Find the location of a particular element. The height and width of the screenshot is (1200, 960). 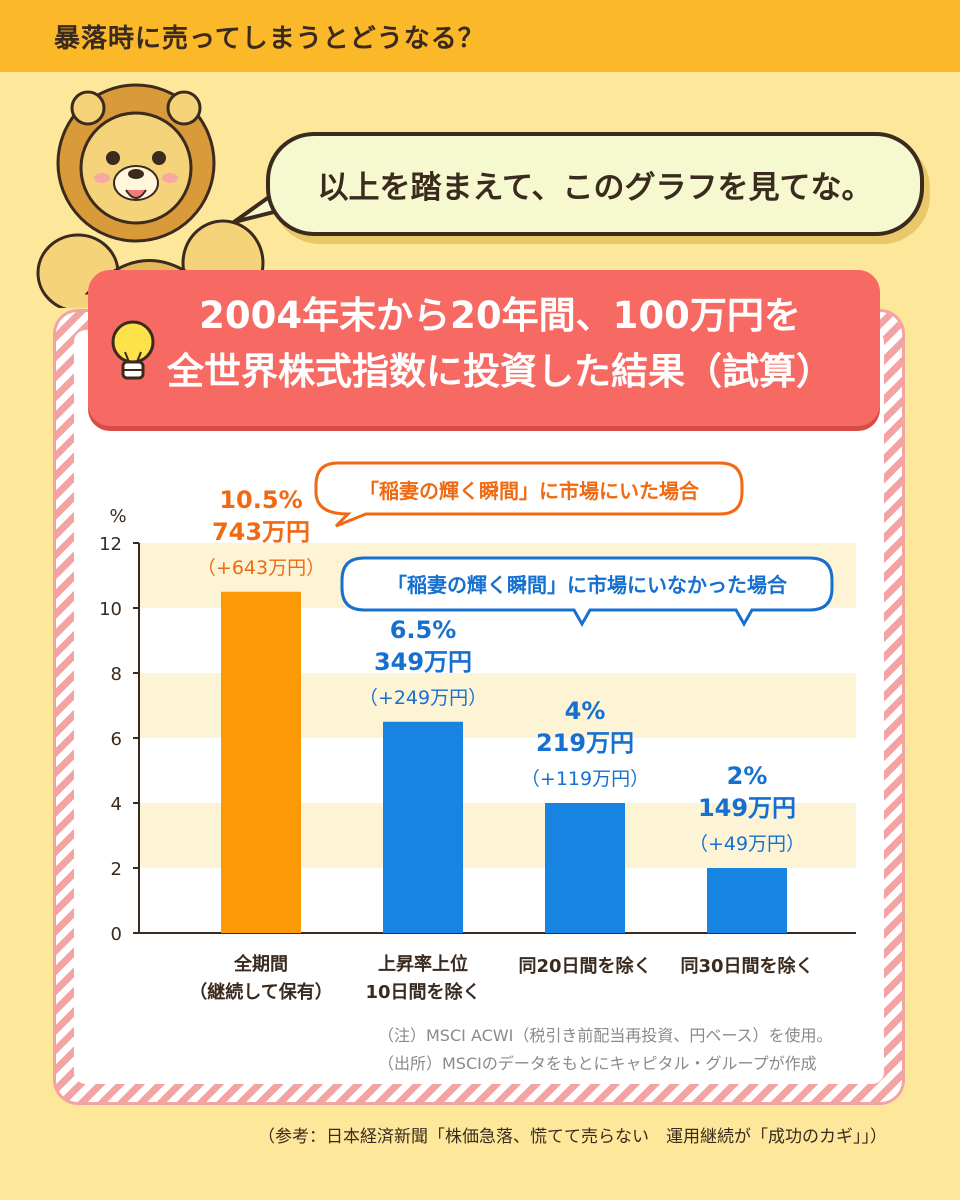

chart-header-line-2: 全世界株式指数に投資した結果（試算） is located at coordinates (500, 371).